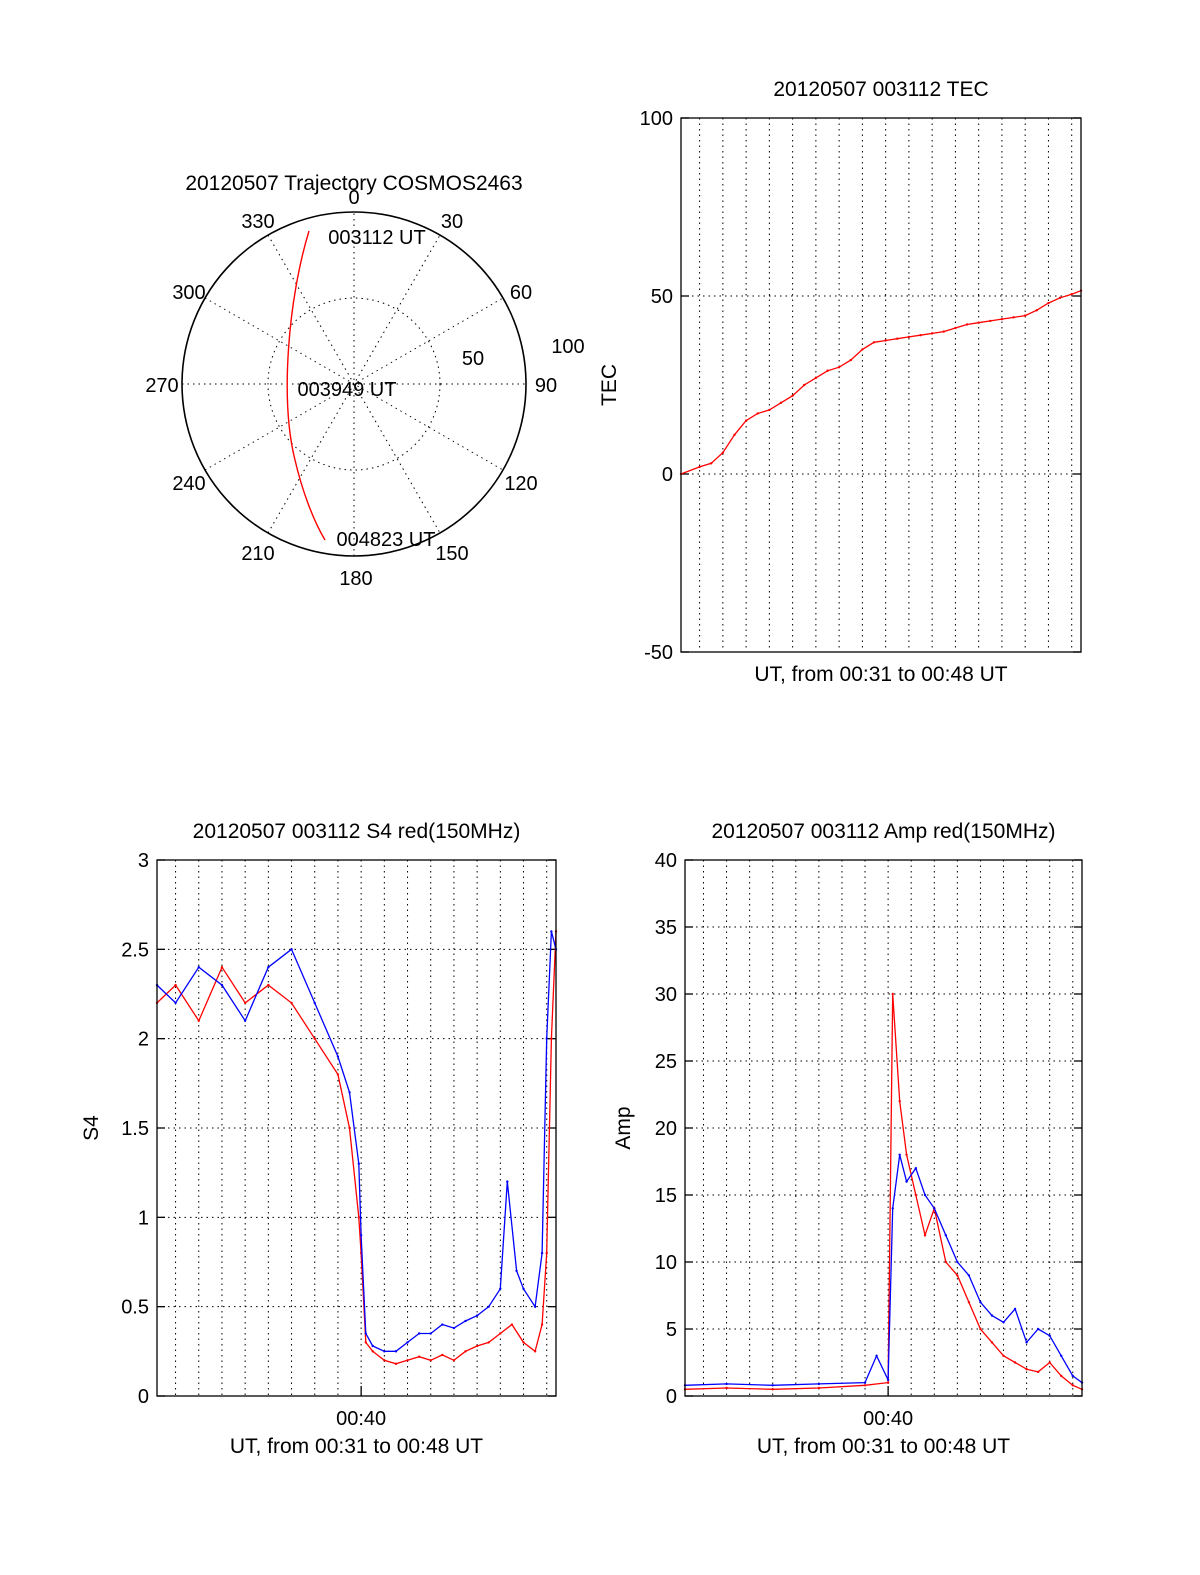 Image resolution: width=1200 pixels, height=1575 pixels. What do you see at coordinates (135, 950) in the screenshot?
I see `y-tick-label: 2.5` at bounding box center [135, 950].